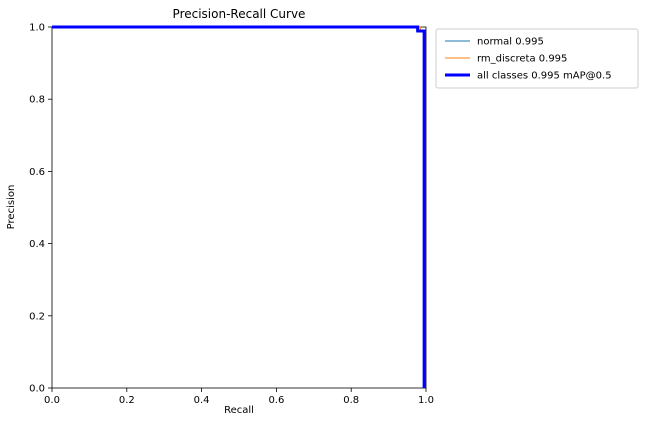 This screenshot has width=650, height=437. What do you see at coordinates (127, 400) in the screenshot?
I see `x-tick-label: 0.2` at bounding box center [127, 400].